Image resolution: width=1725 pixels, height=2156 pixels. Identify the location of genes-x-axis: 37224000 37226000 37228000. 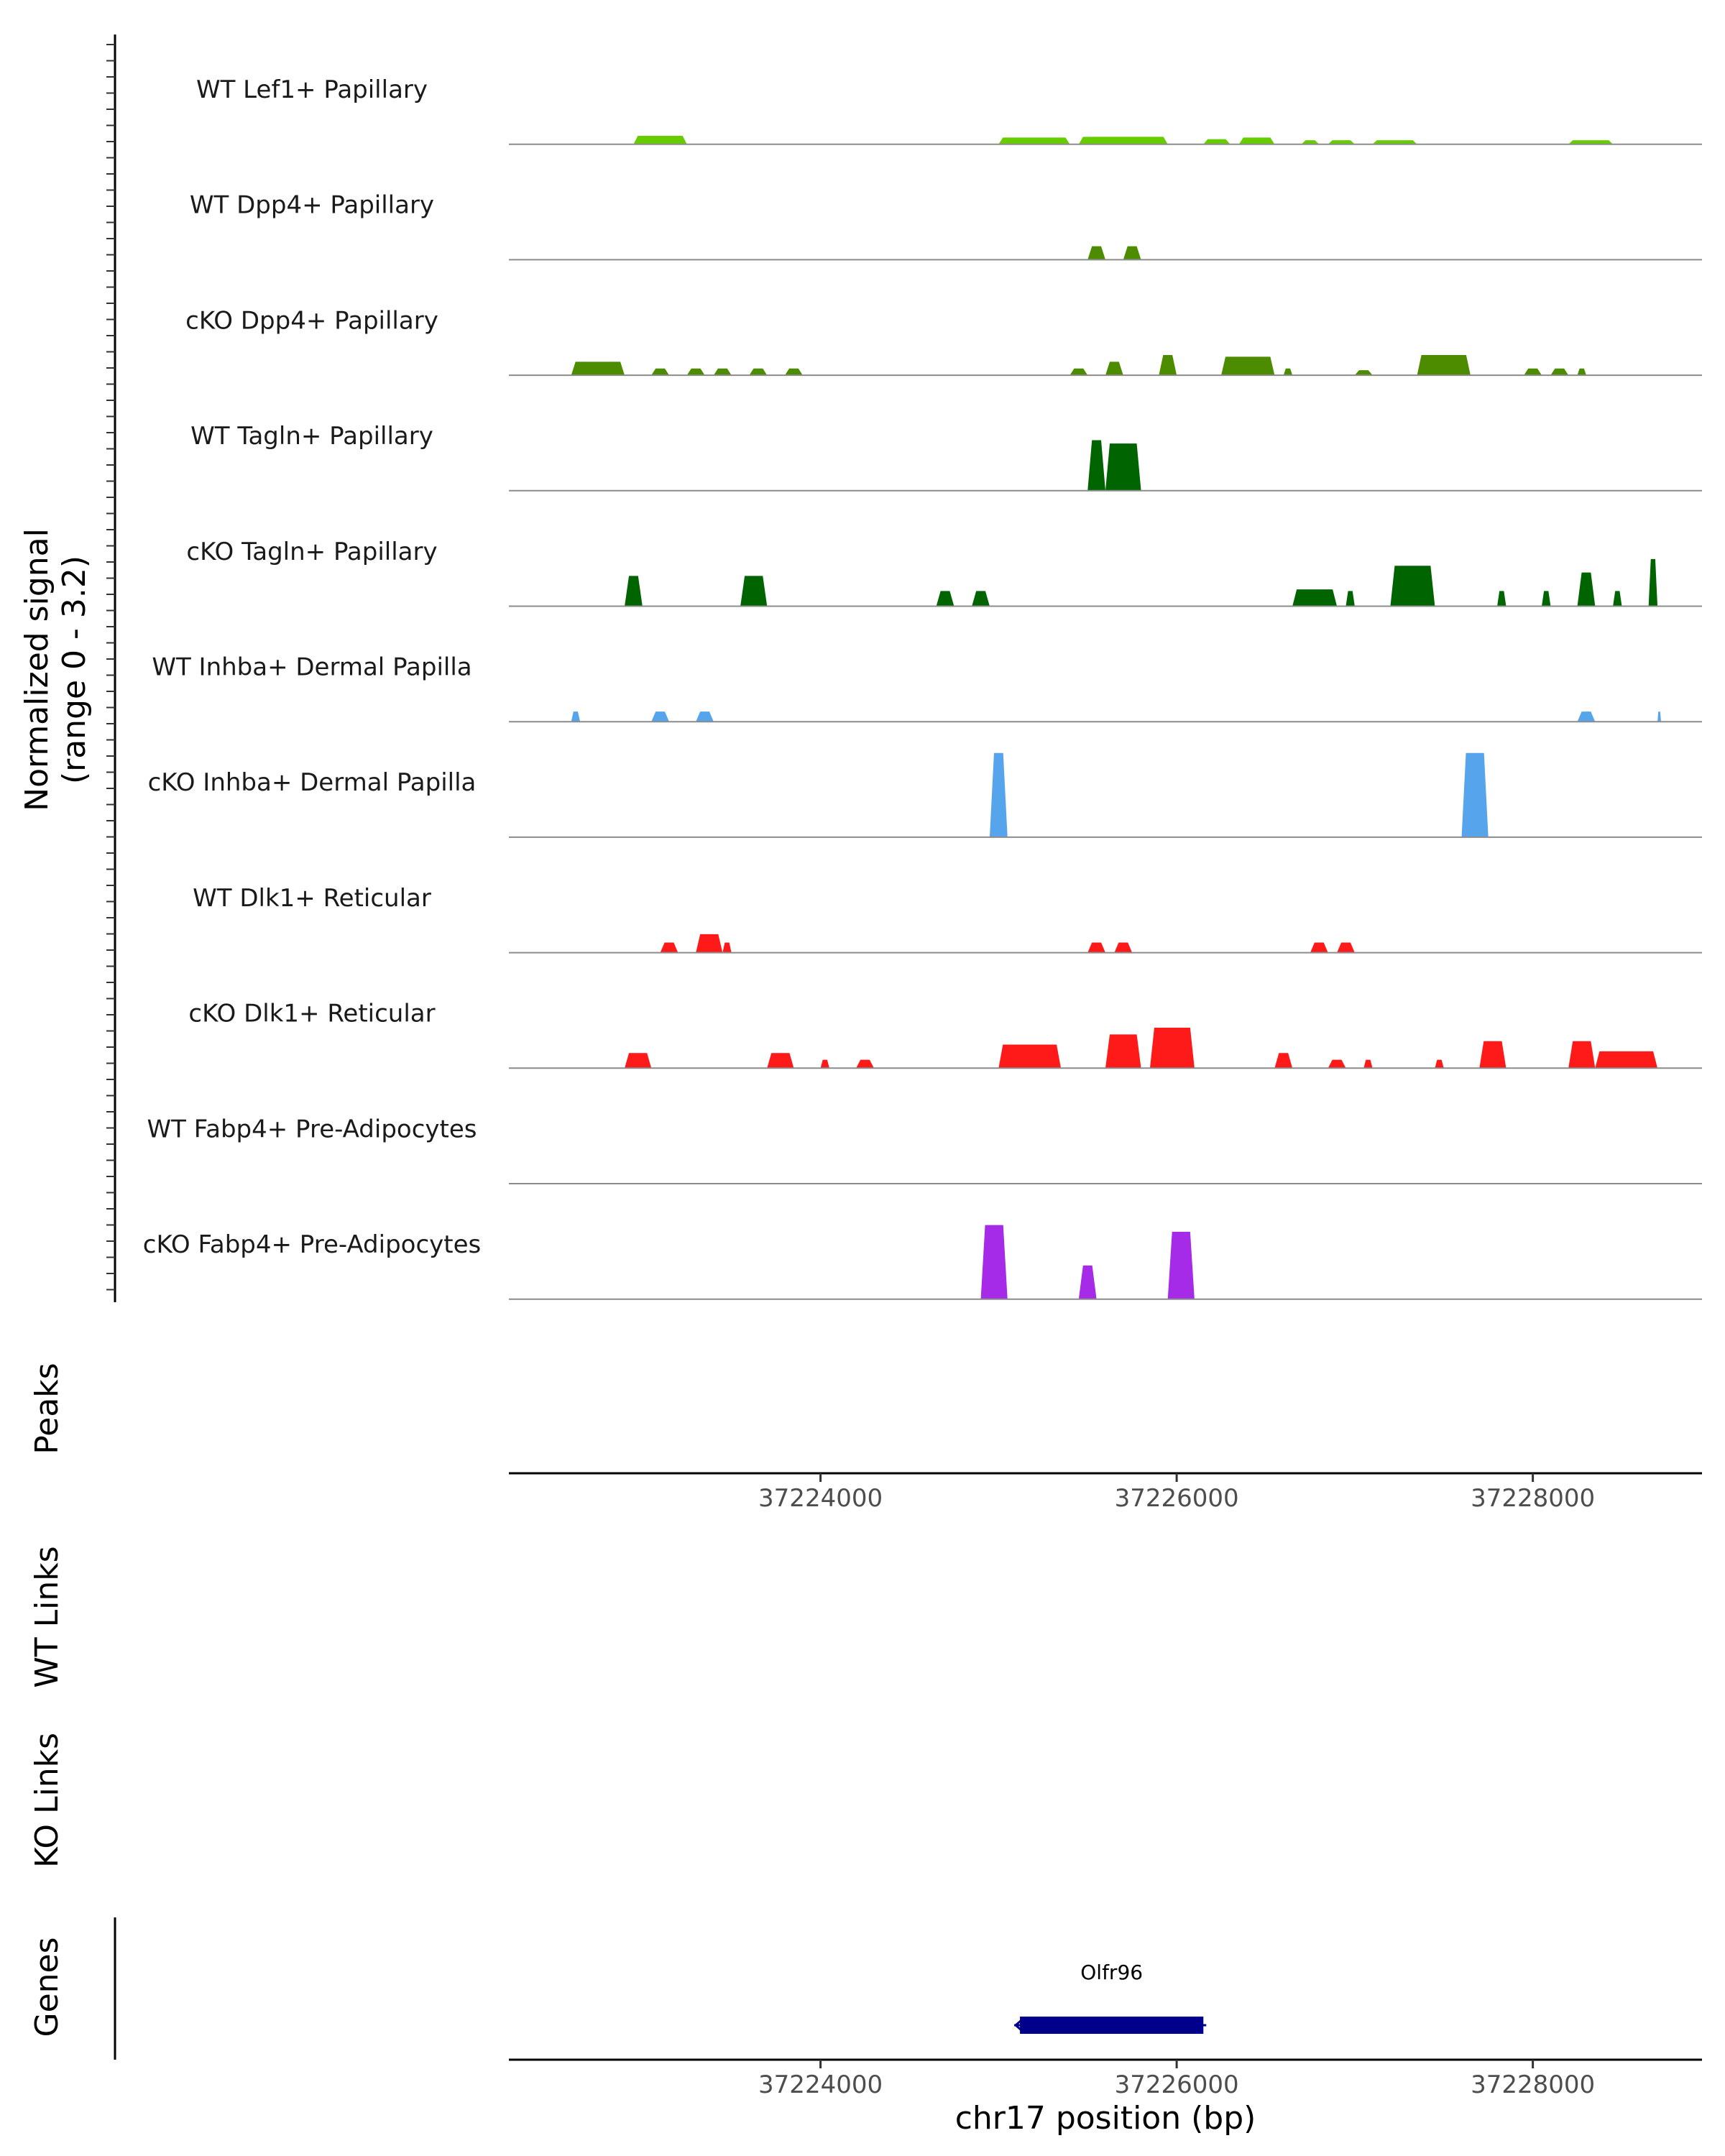
(1176, 2079).